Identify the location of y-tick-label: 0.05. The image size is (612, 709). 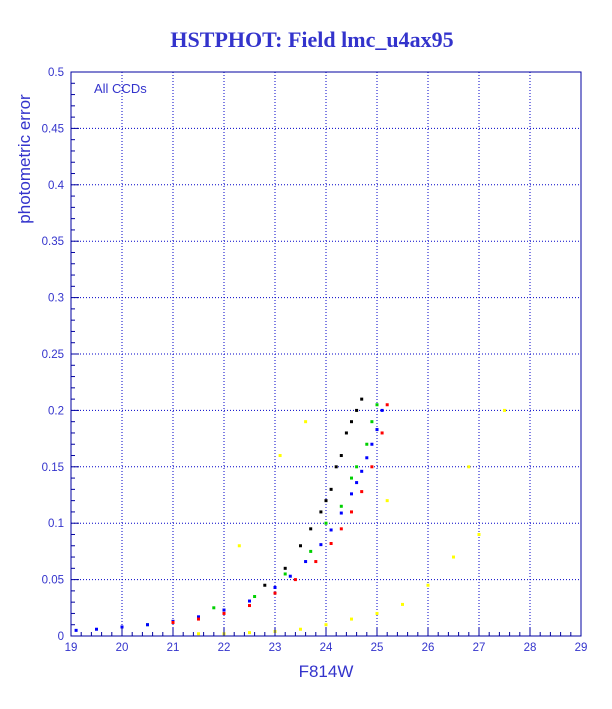
(53, 581).